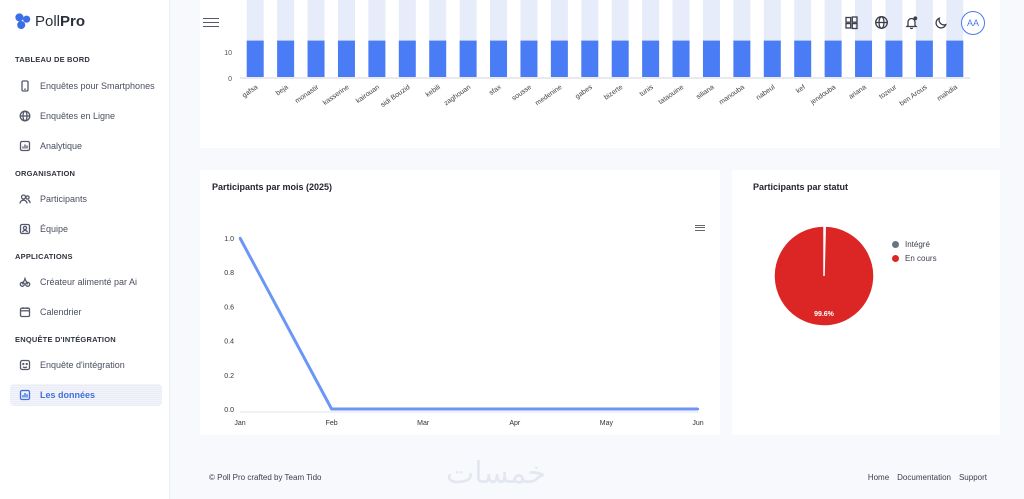 The width and height of the screenshot is (1024, 499). I want to click on legend-item-integrated: Intégré, so click(911, 244).